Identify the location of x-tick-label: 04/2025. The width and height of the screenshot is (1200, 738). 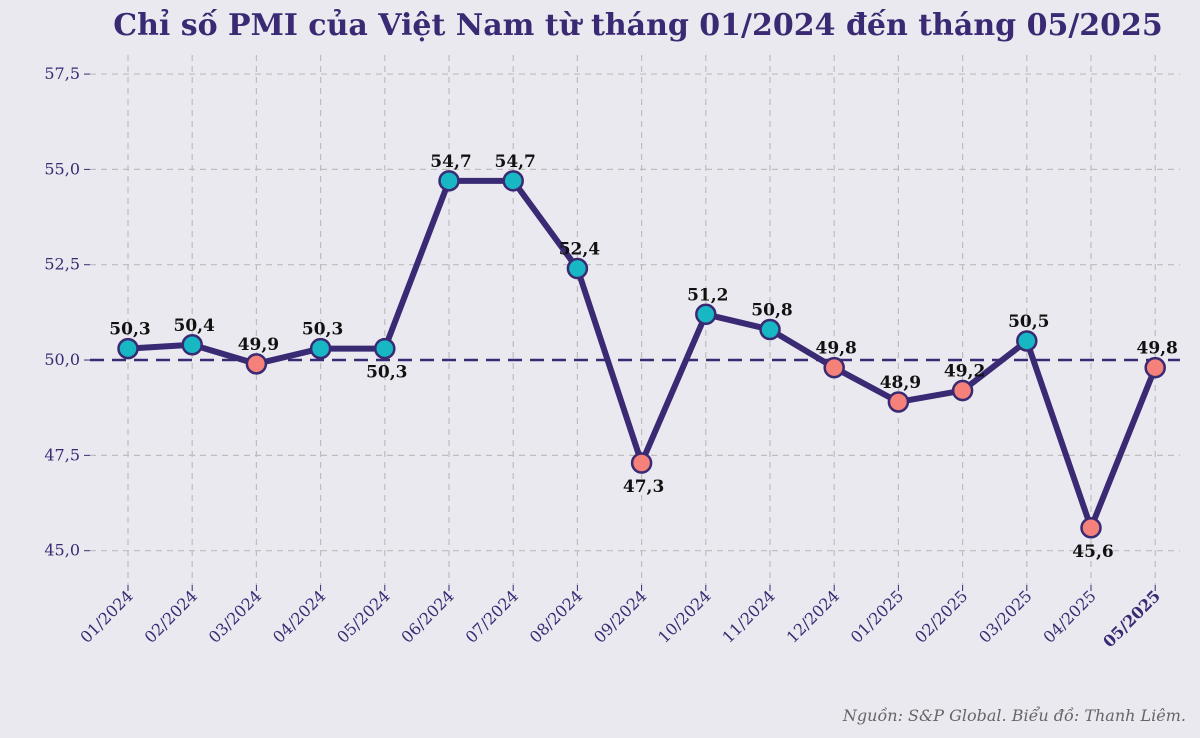
(1069, 616).